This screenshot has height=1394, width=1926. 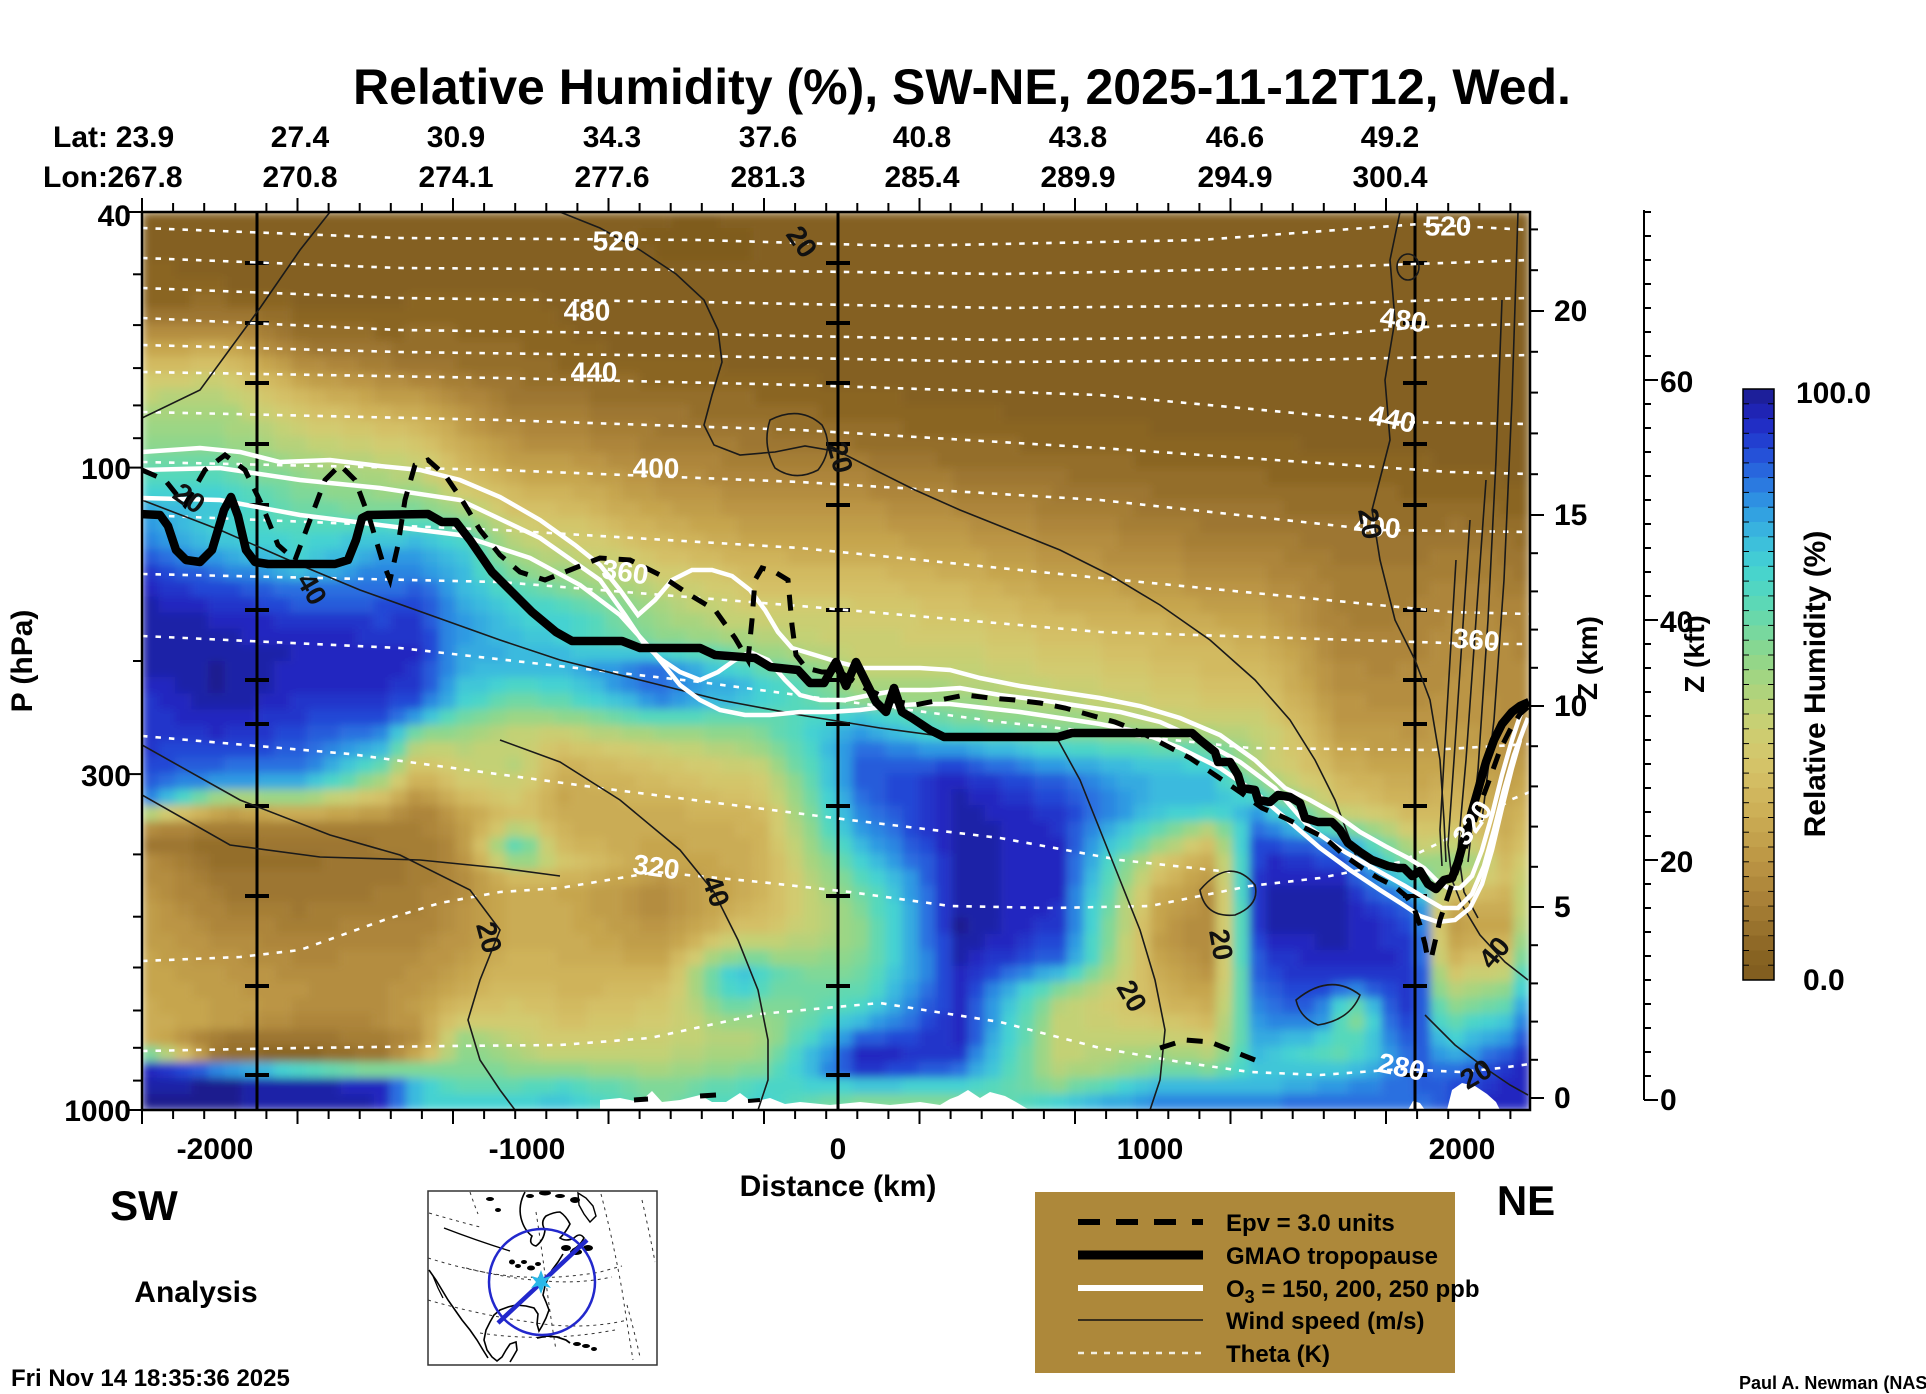 What do you see at coordinates (80, 137) in the screenshot?
I see `svg-text: Lat:` at bounding box center [80, 137].